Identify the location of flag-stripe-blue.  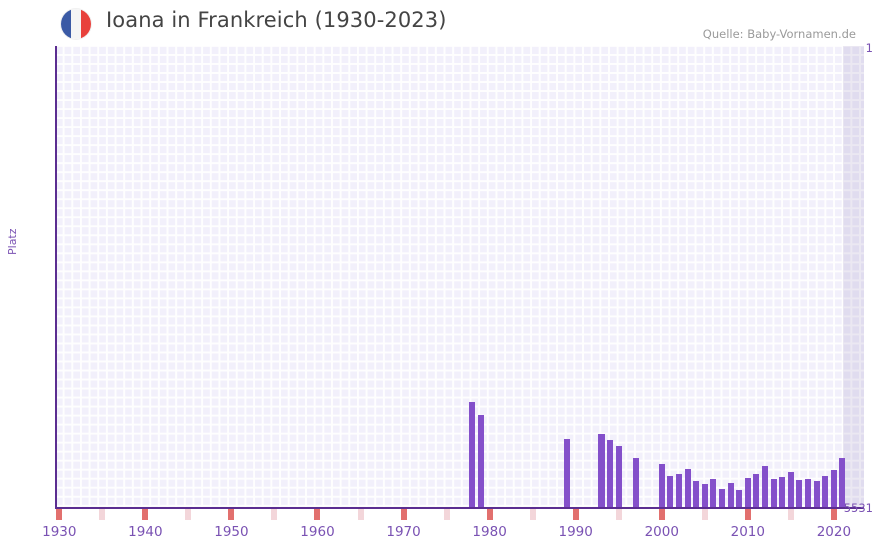
(66, 24).